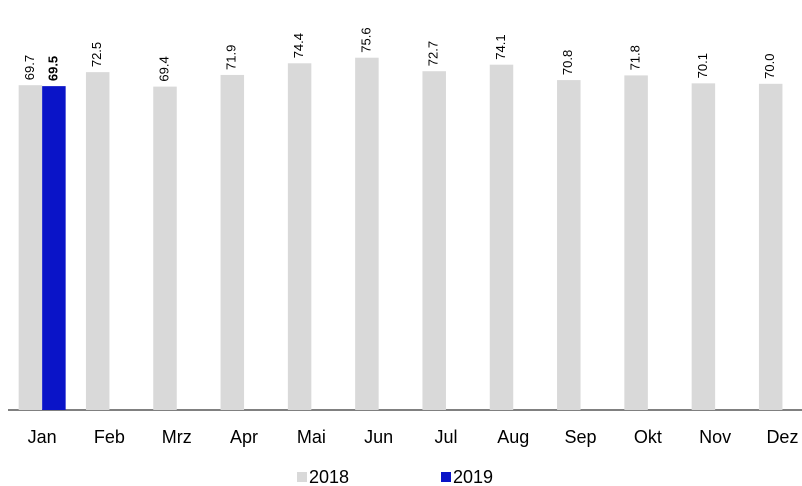 Image resolution: width=802 pixels, height=486 pixels. Describe the element at coordinates (378, 437) in the screenshot. I see `x-tick-label: Jun` at that location.